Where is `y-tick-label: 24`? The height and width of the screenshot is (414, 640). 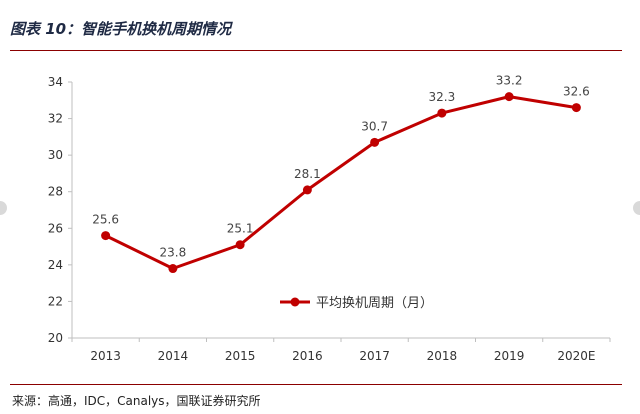 y-tick-label: 24 is located at coordinates (55, 265).